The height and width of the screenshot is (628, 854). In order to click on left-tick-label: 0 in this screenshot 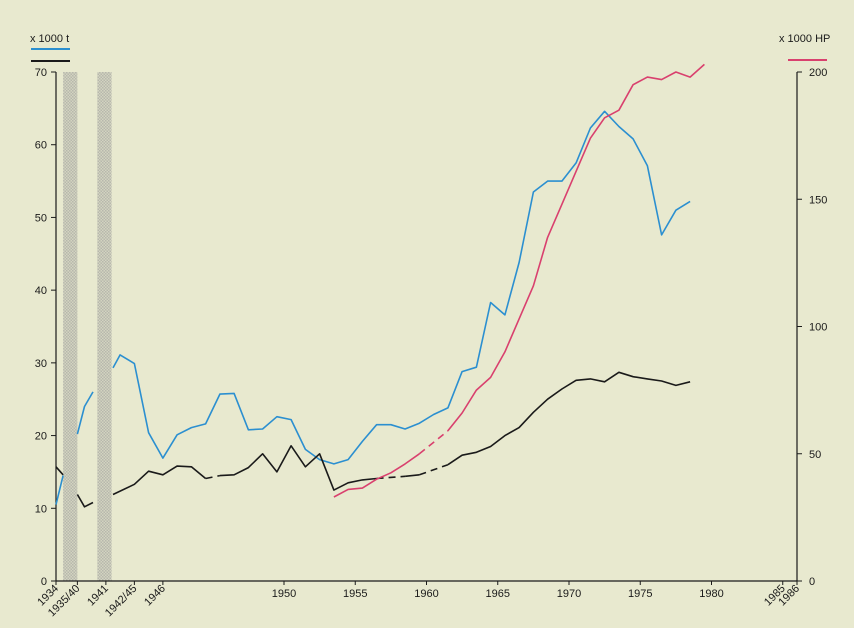, I will do `click(44, 582)`.